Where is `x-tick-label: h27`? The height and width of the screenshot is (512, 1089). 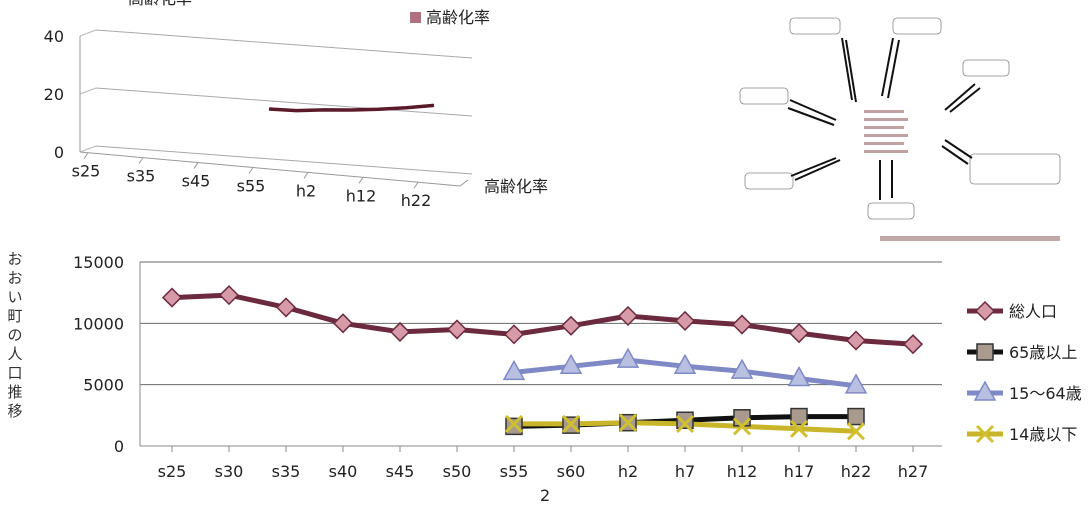
x-tick-label: h27 is located at coordinates (913, 471).